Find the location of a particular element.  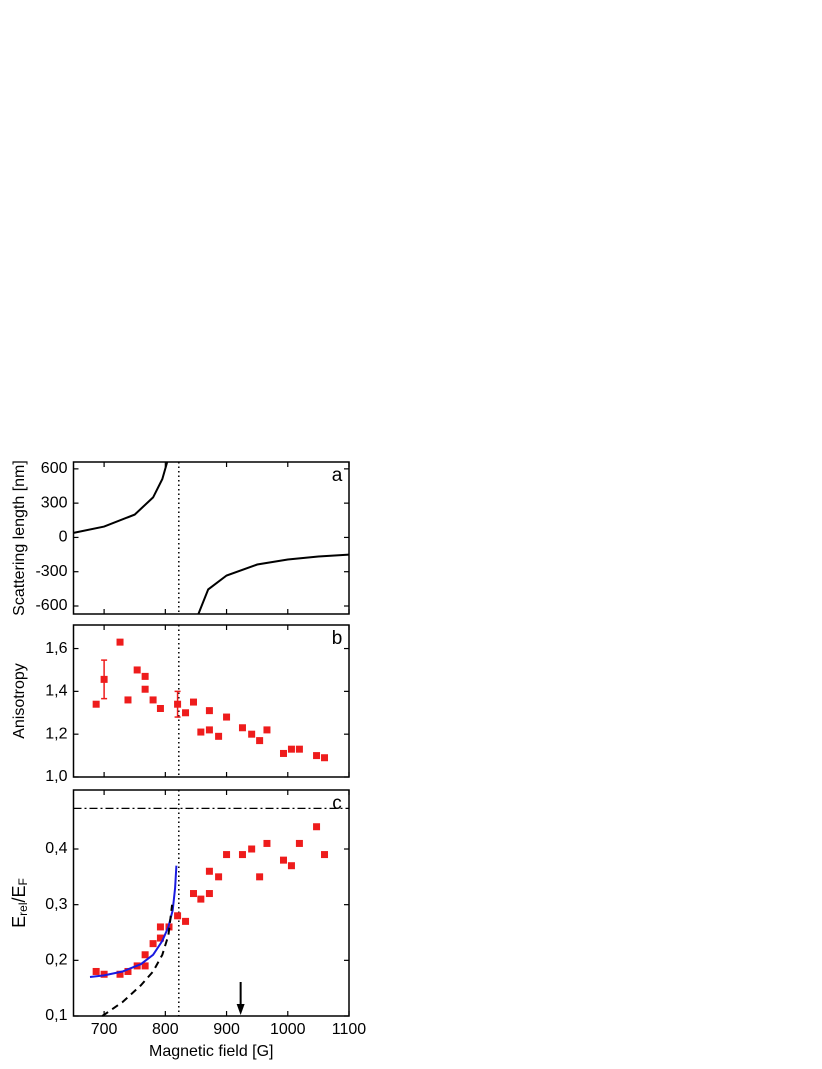

y-axis-label: Anisotropy is located at coordinates (19, 701).